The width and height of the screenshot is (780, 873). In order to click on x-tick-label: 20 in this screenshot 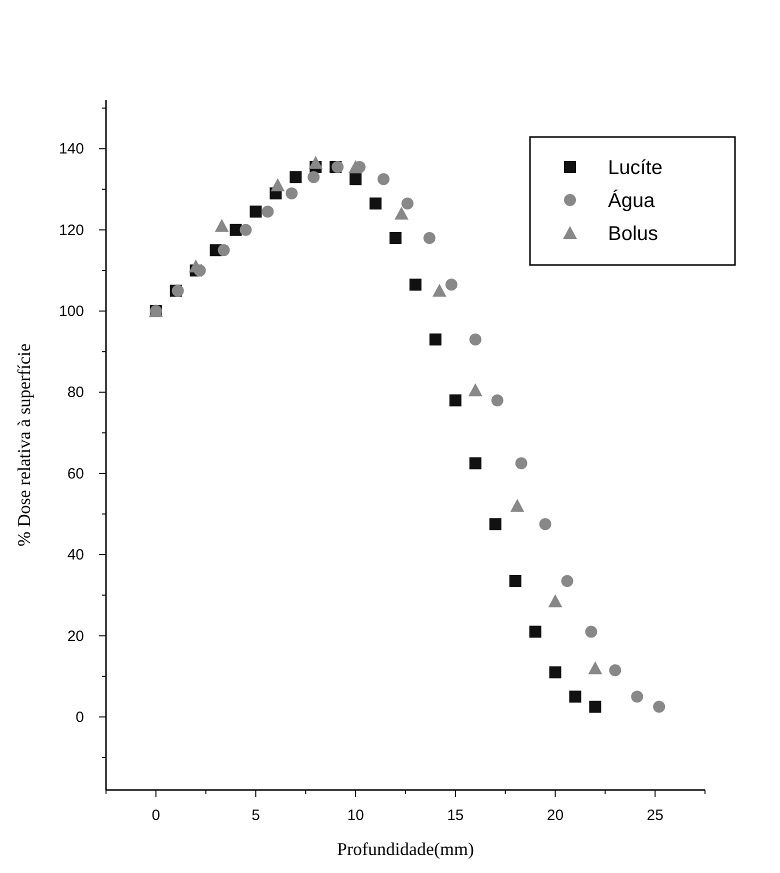, I will do `click(555, 815)`.